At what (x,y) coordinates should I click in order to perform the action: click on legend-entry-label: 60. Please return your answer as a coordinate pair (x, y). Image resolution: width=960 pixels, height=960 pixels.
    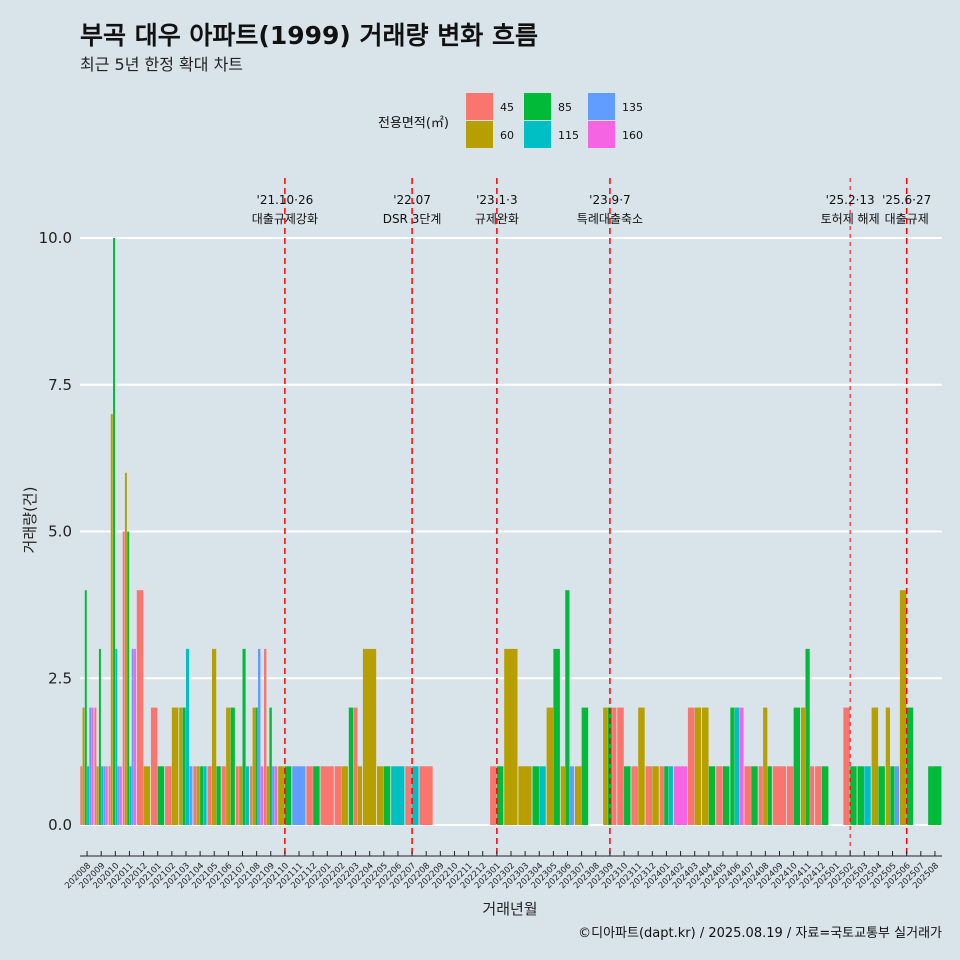
    Looking at the image, I should click on (507, 135).